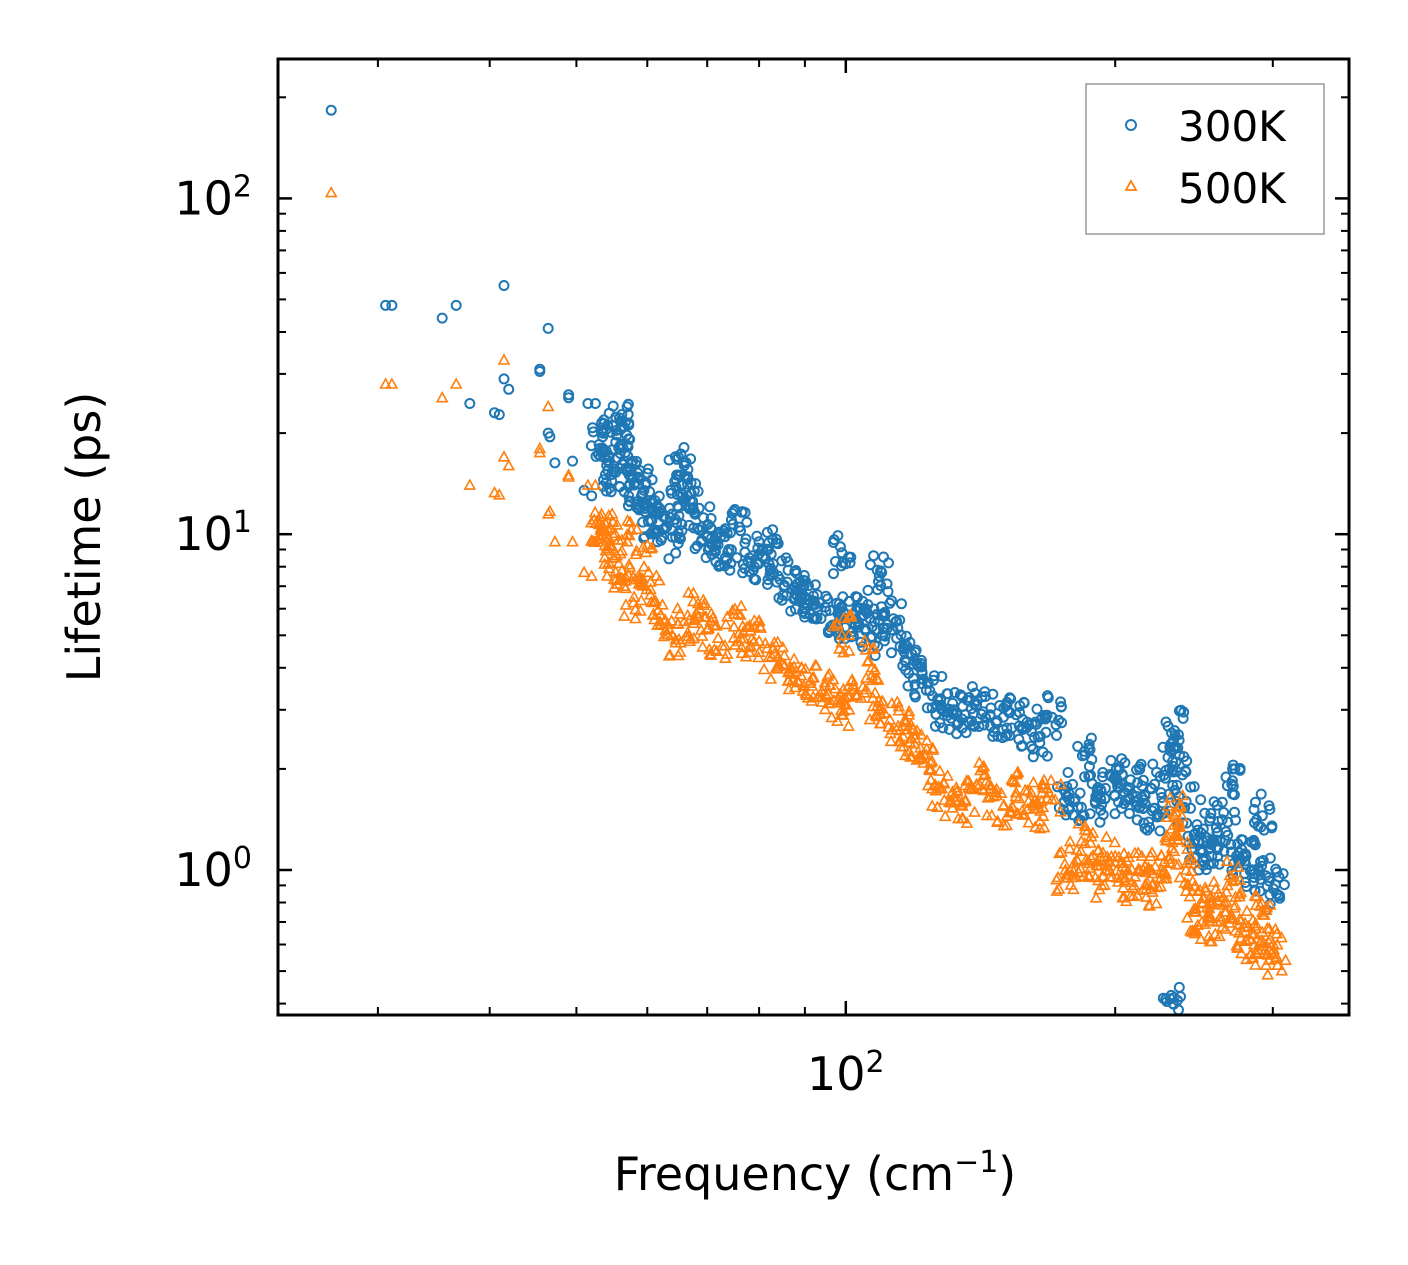  Describe the element at coordinates (1131, 185) in the screenshot. I see `legend-marker-500k` at that location.